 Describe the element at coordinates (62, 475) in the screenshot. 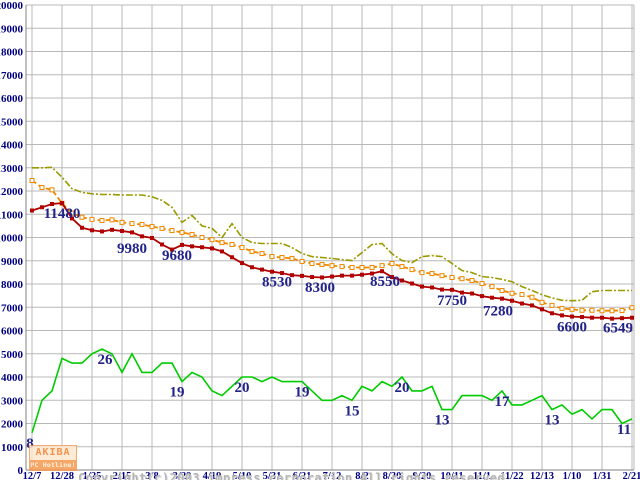

I see `x-axis-label: 12/28` at that location.